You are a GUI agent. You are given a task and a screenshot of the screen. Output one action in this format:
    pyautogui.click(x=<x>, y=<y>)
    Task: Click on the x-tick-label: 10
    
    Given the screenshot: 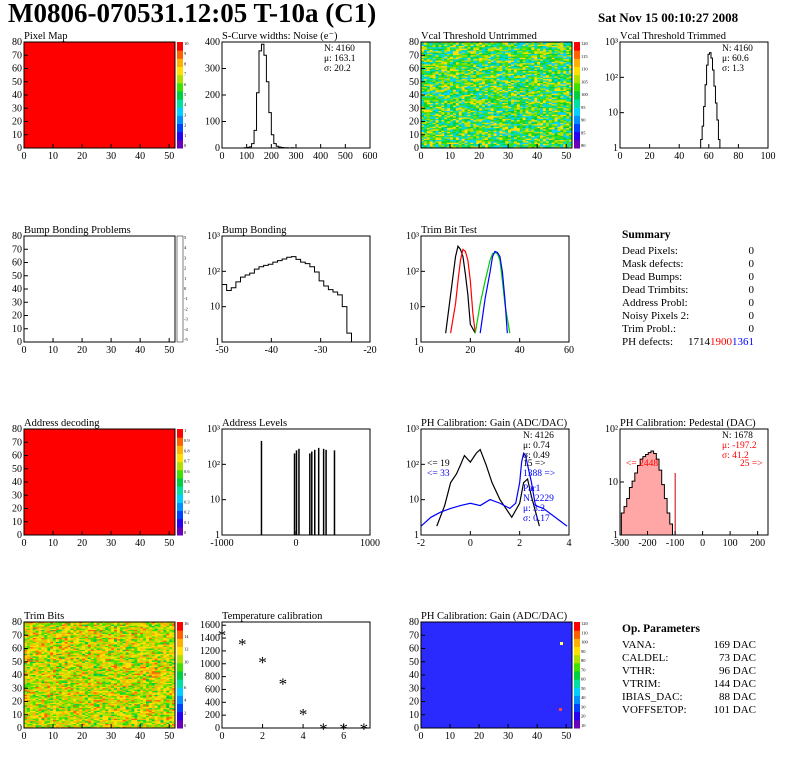 What is the action you would take?
    pyautogui.click(x=53, y=350)
    